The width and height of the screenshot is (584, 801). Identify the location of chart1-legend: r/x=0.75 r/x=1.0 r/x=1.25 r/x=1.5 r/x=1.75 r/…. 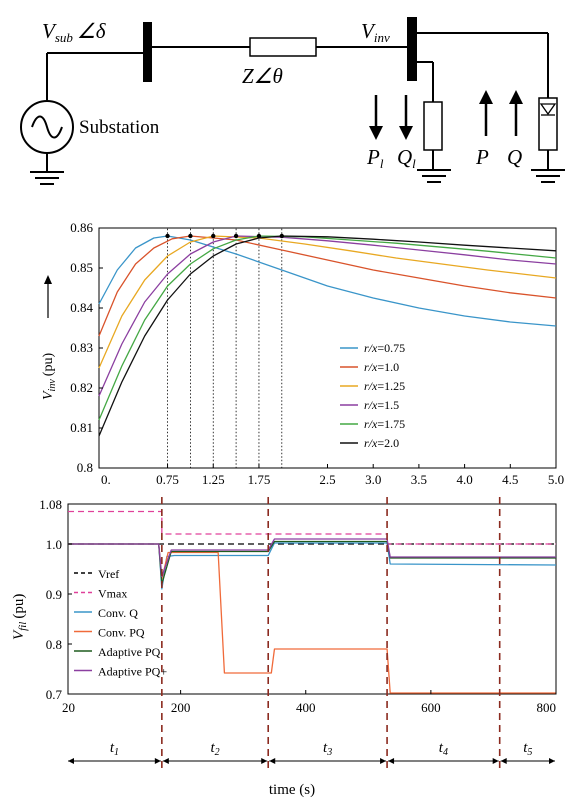
(372, 395).